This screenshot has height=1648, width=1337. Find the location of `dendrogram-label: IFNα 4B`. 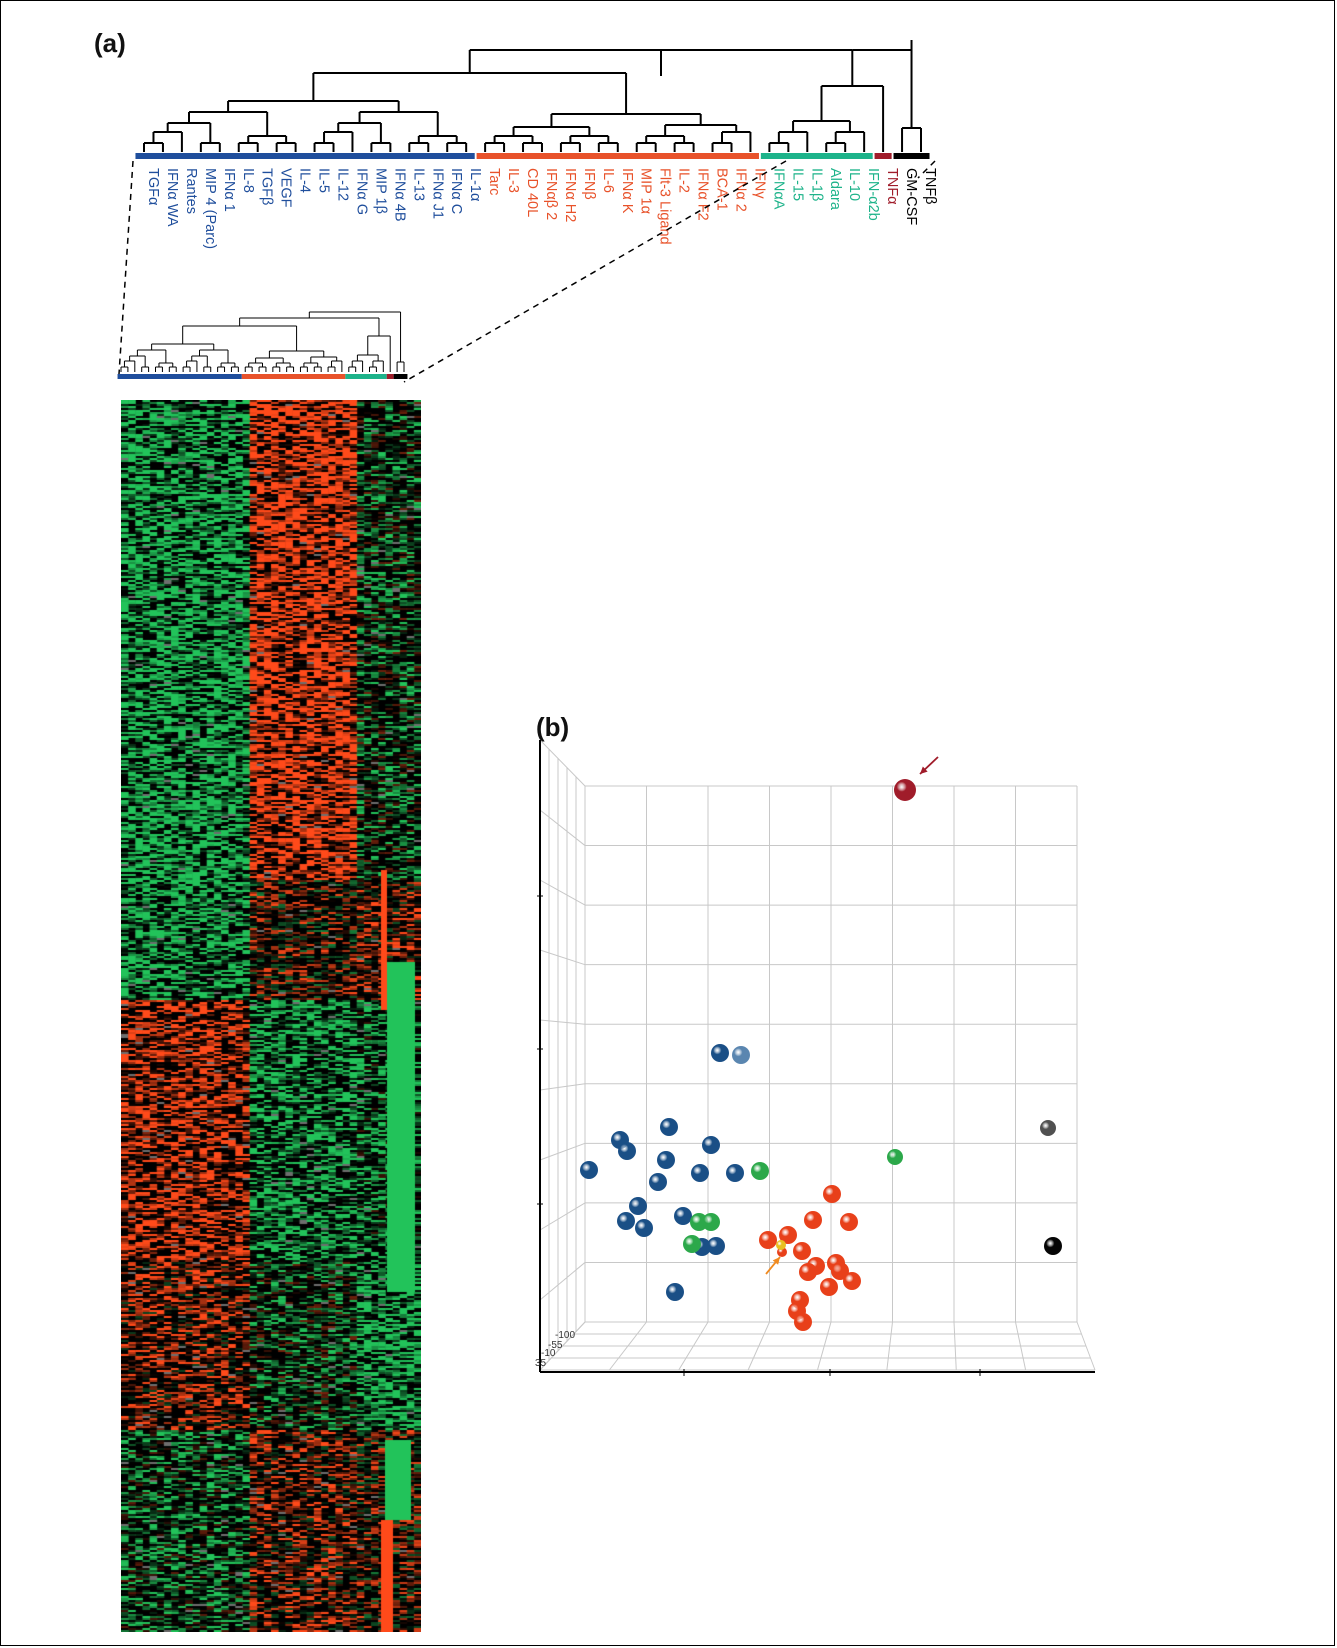

dendrogram-label: IFNα 4B is located at coordinates (399, 195).